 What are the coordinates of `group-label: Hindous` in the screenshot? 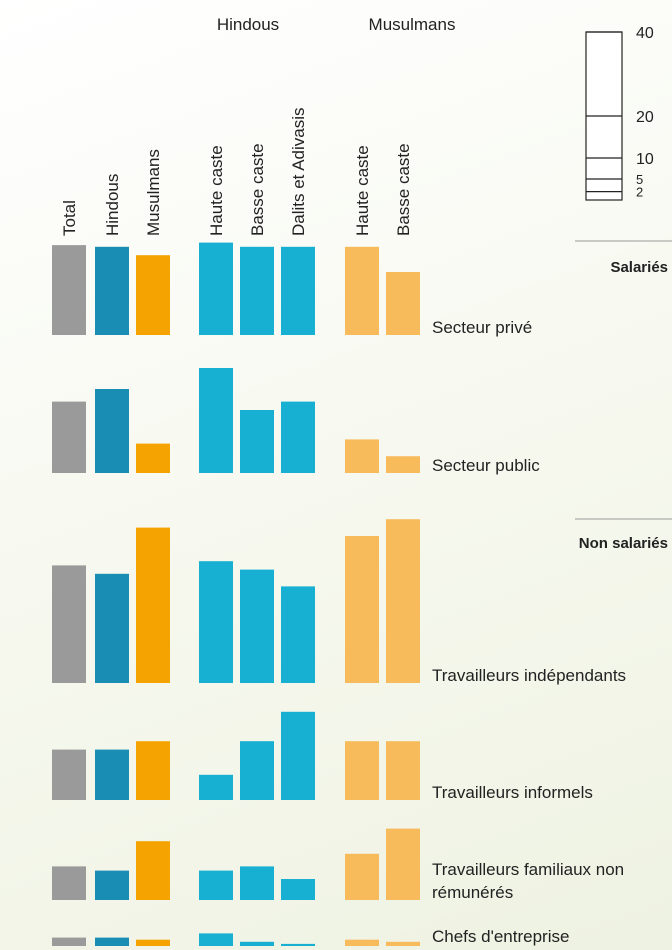 It's located at (248, 24).